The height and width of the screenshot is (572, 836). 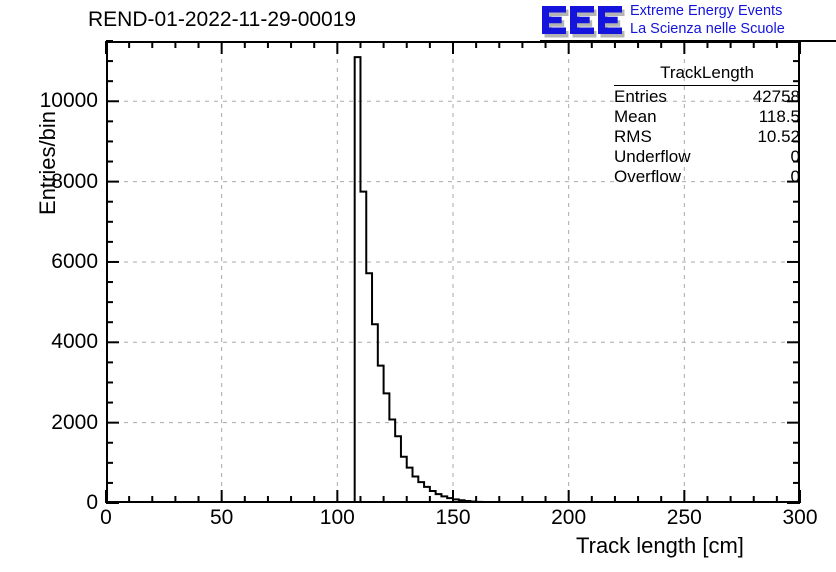 I want to click on logo-line-1: Extreme Energy Events, so click(x=706, y=11).